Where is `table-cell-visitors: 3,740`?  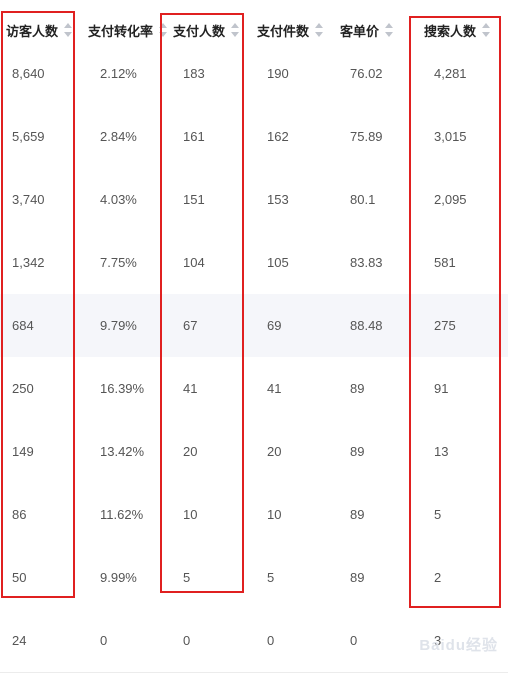
table-cell-visitors: 3,740 is located at coordinates (28, 199).